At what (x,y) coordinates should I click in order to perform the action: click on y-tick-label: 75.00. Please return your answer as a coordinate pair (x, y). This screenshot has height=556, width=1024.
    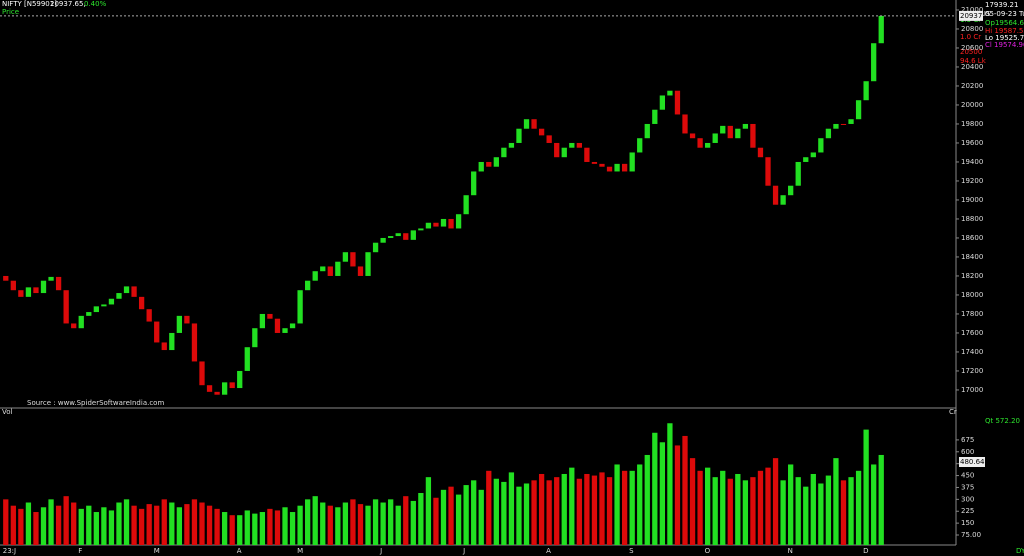
    Looking at the image, I should click on (971, 535).